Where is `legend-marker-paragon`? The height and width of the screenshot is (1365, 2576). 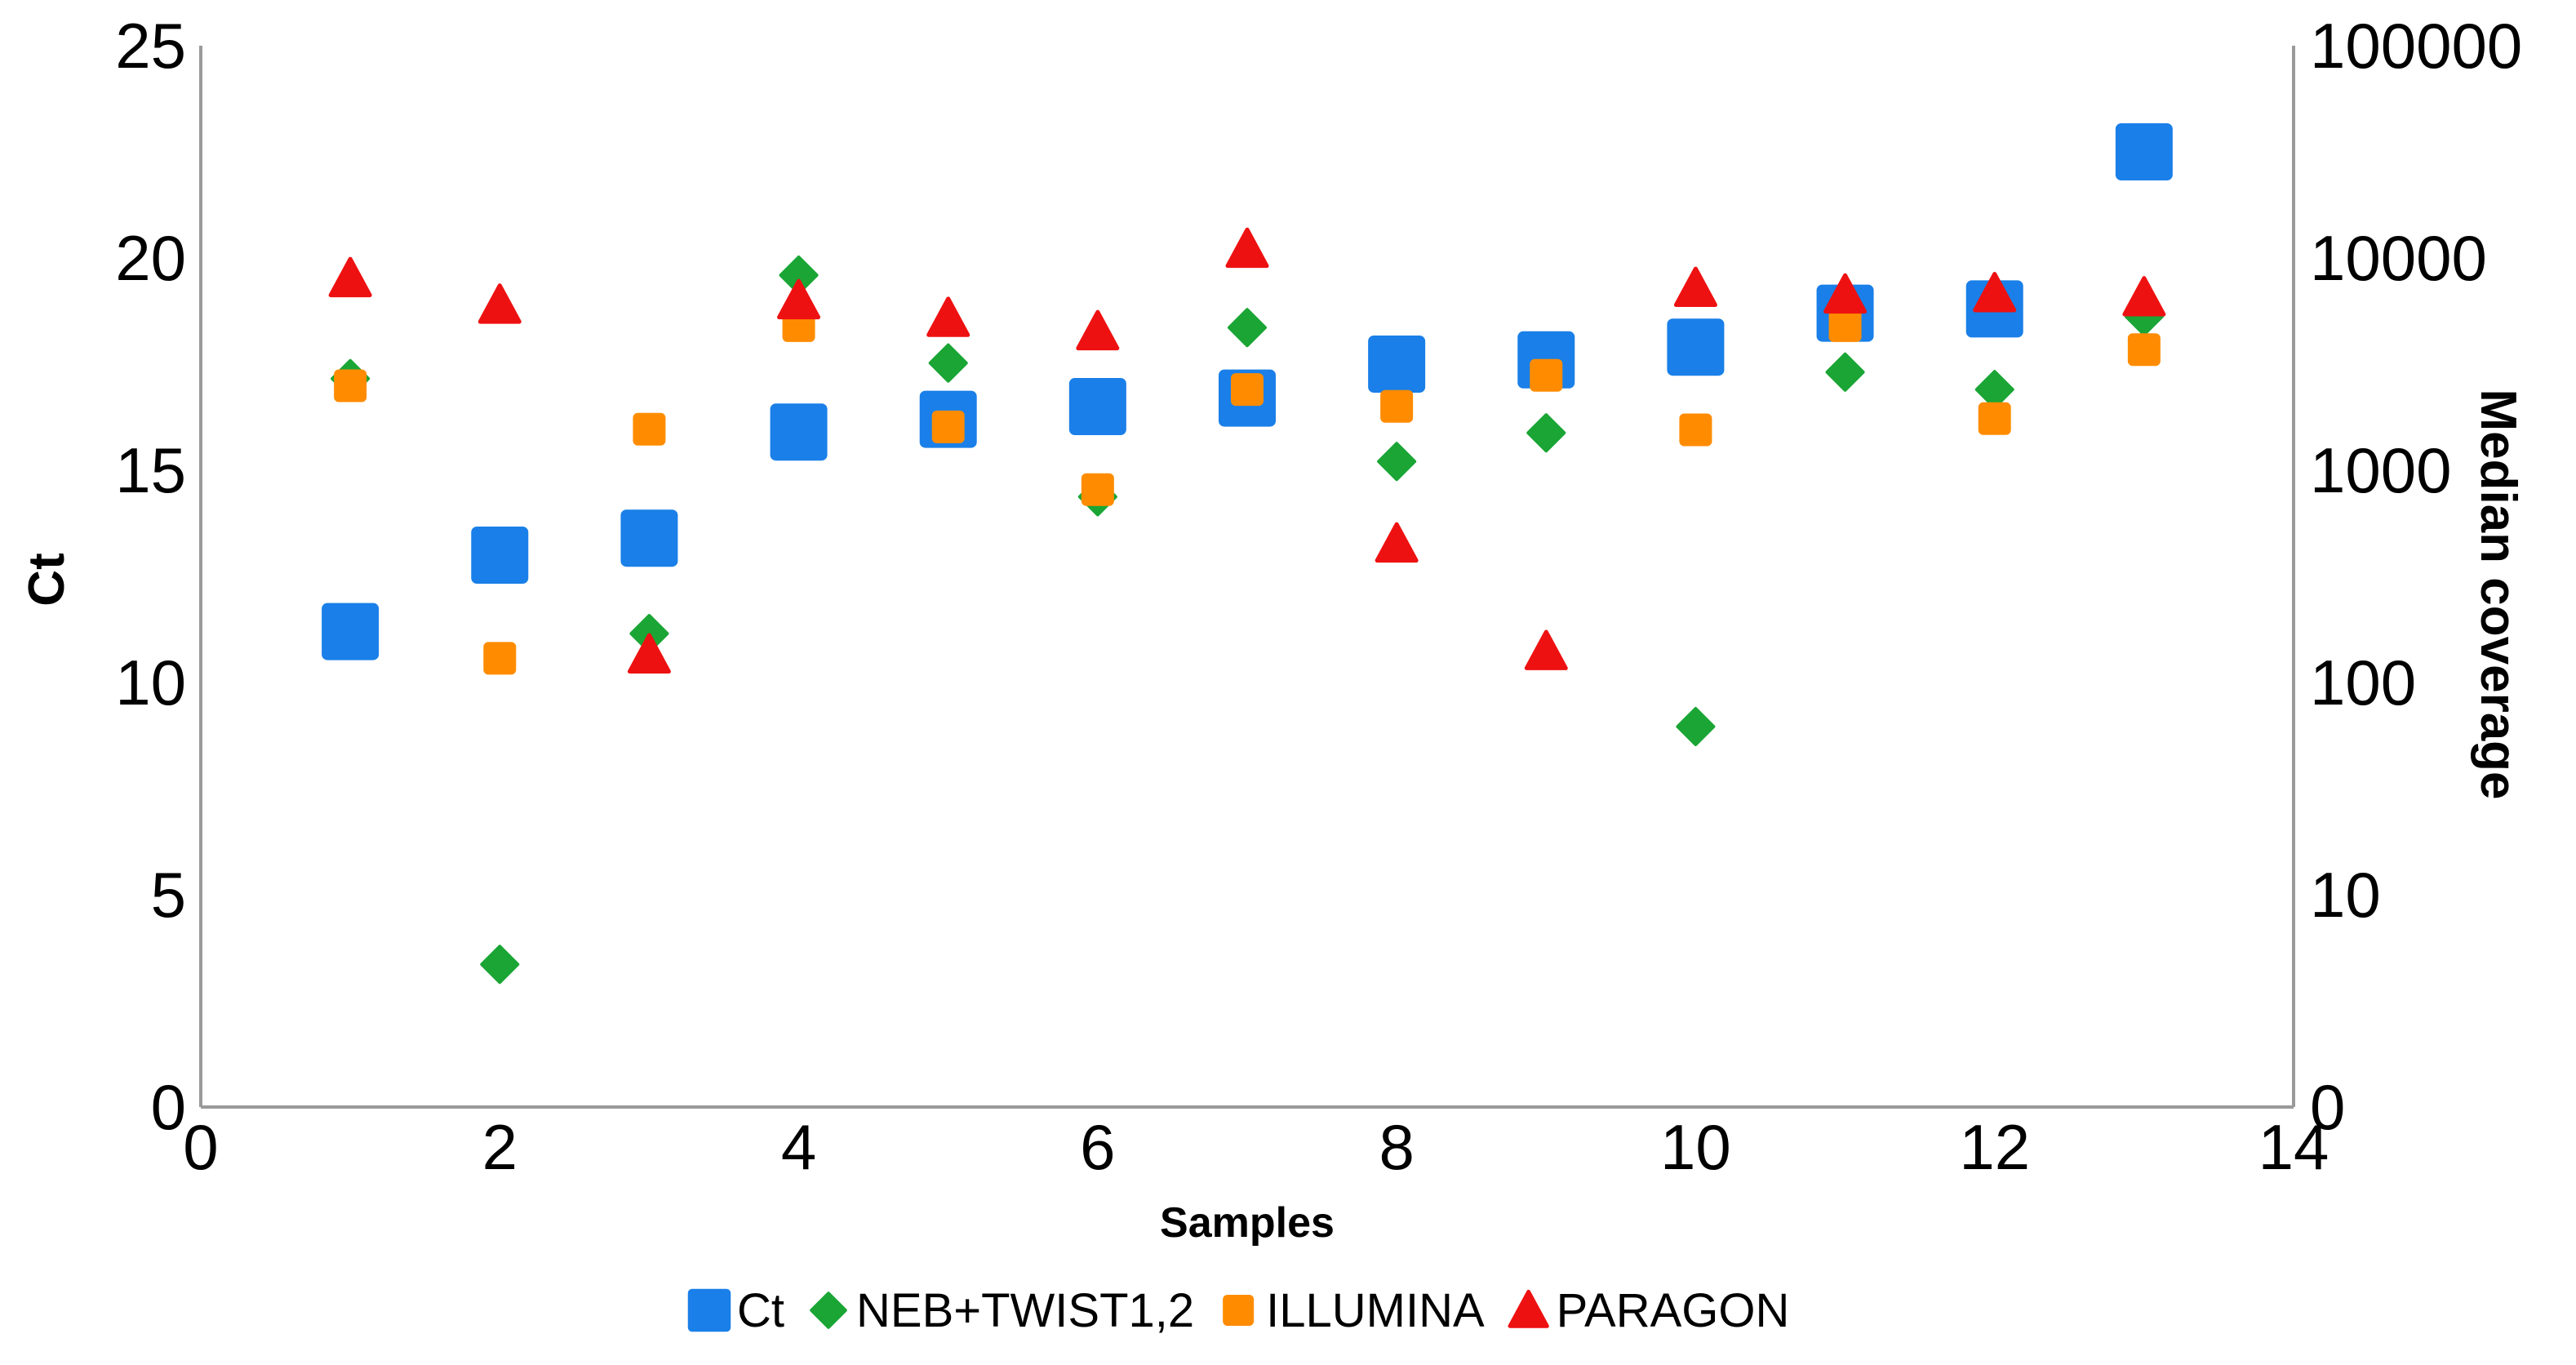
legend-marker-paragon is located at coordinates (1528, 1308).